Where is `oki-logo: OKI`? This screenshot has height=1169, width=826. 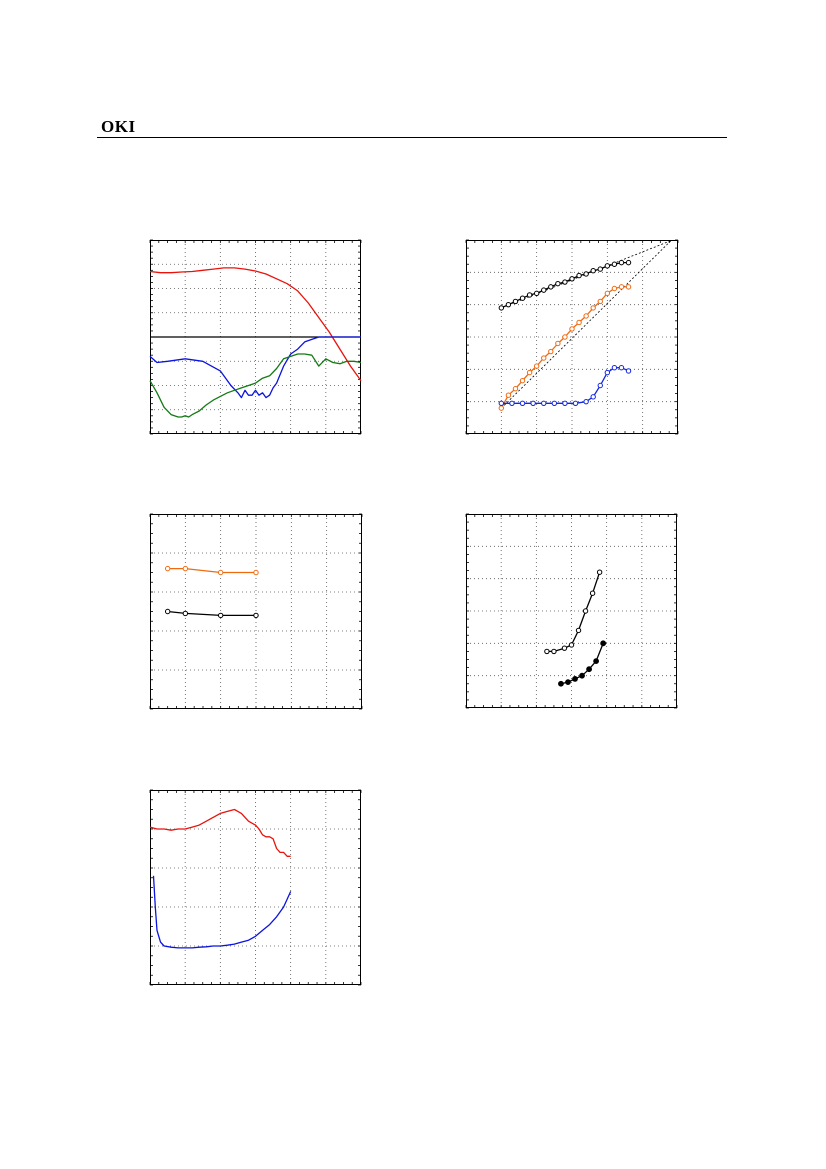 oki-logo: OKI is located at coordinates (118, 126).